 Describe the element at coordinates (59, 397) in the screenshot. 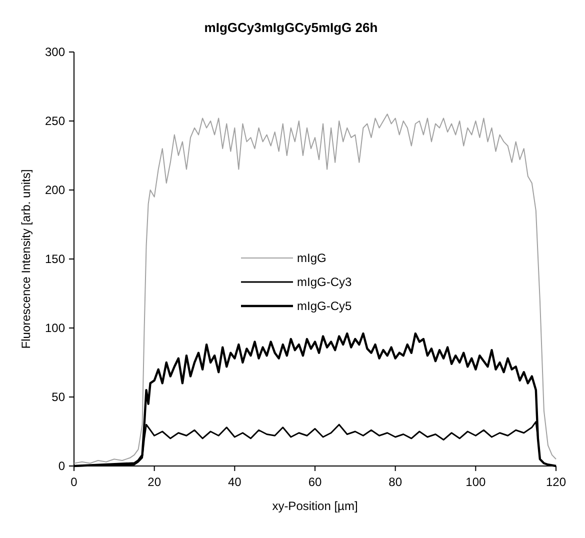

I see `y-tick-label: 50` at that location.